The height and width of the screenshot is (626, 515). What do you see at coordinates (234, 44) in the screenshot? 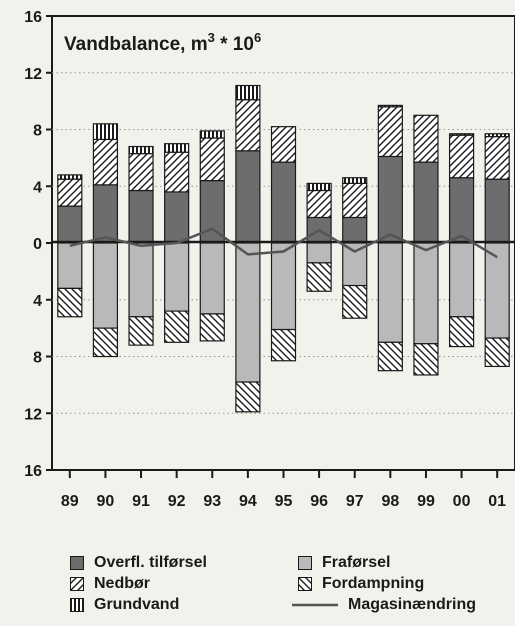
I see `title-mid: * 10` at bounding box center [234, 44].